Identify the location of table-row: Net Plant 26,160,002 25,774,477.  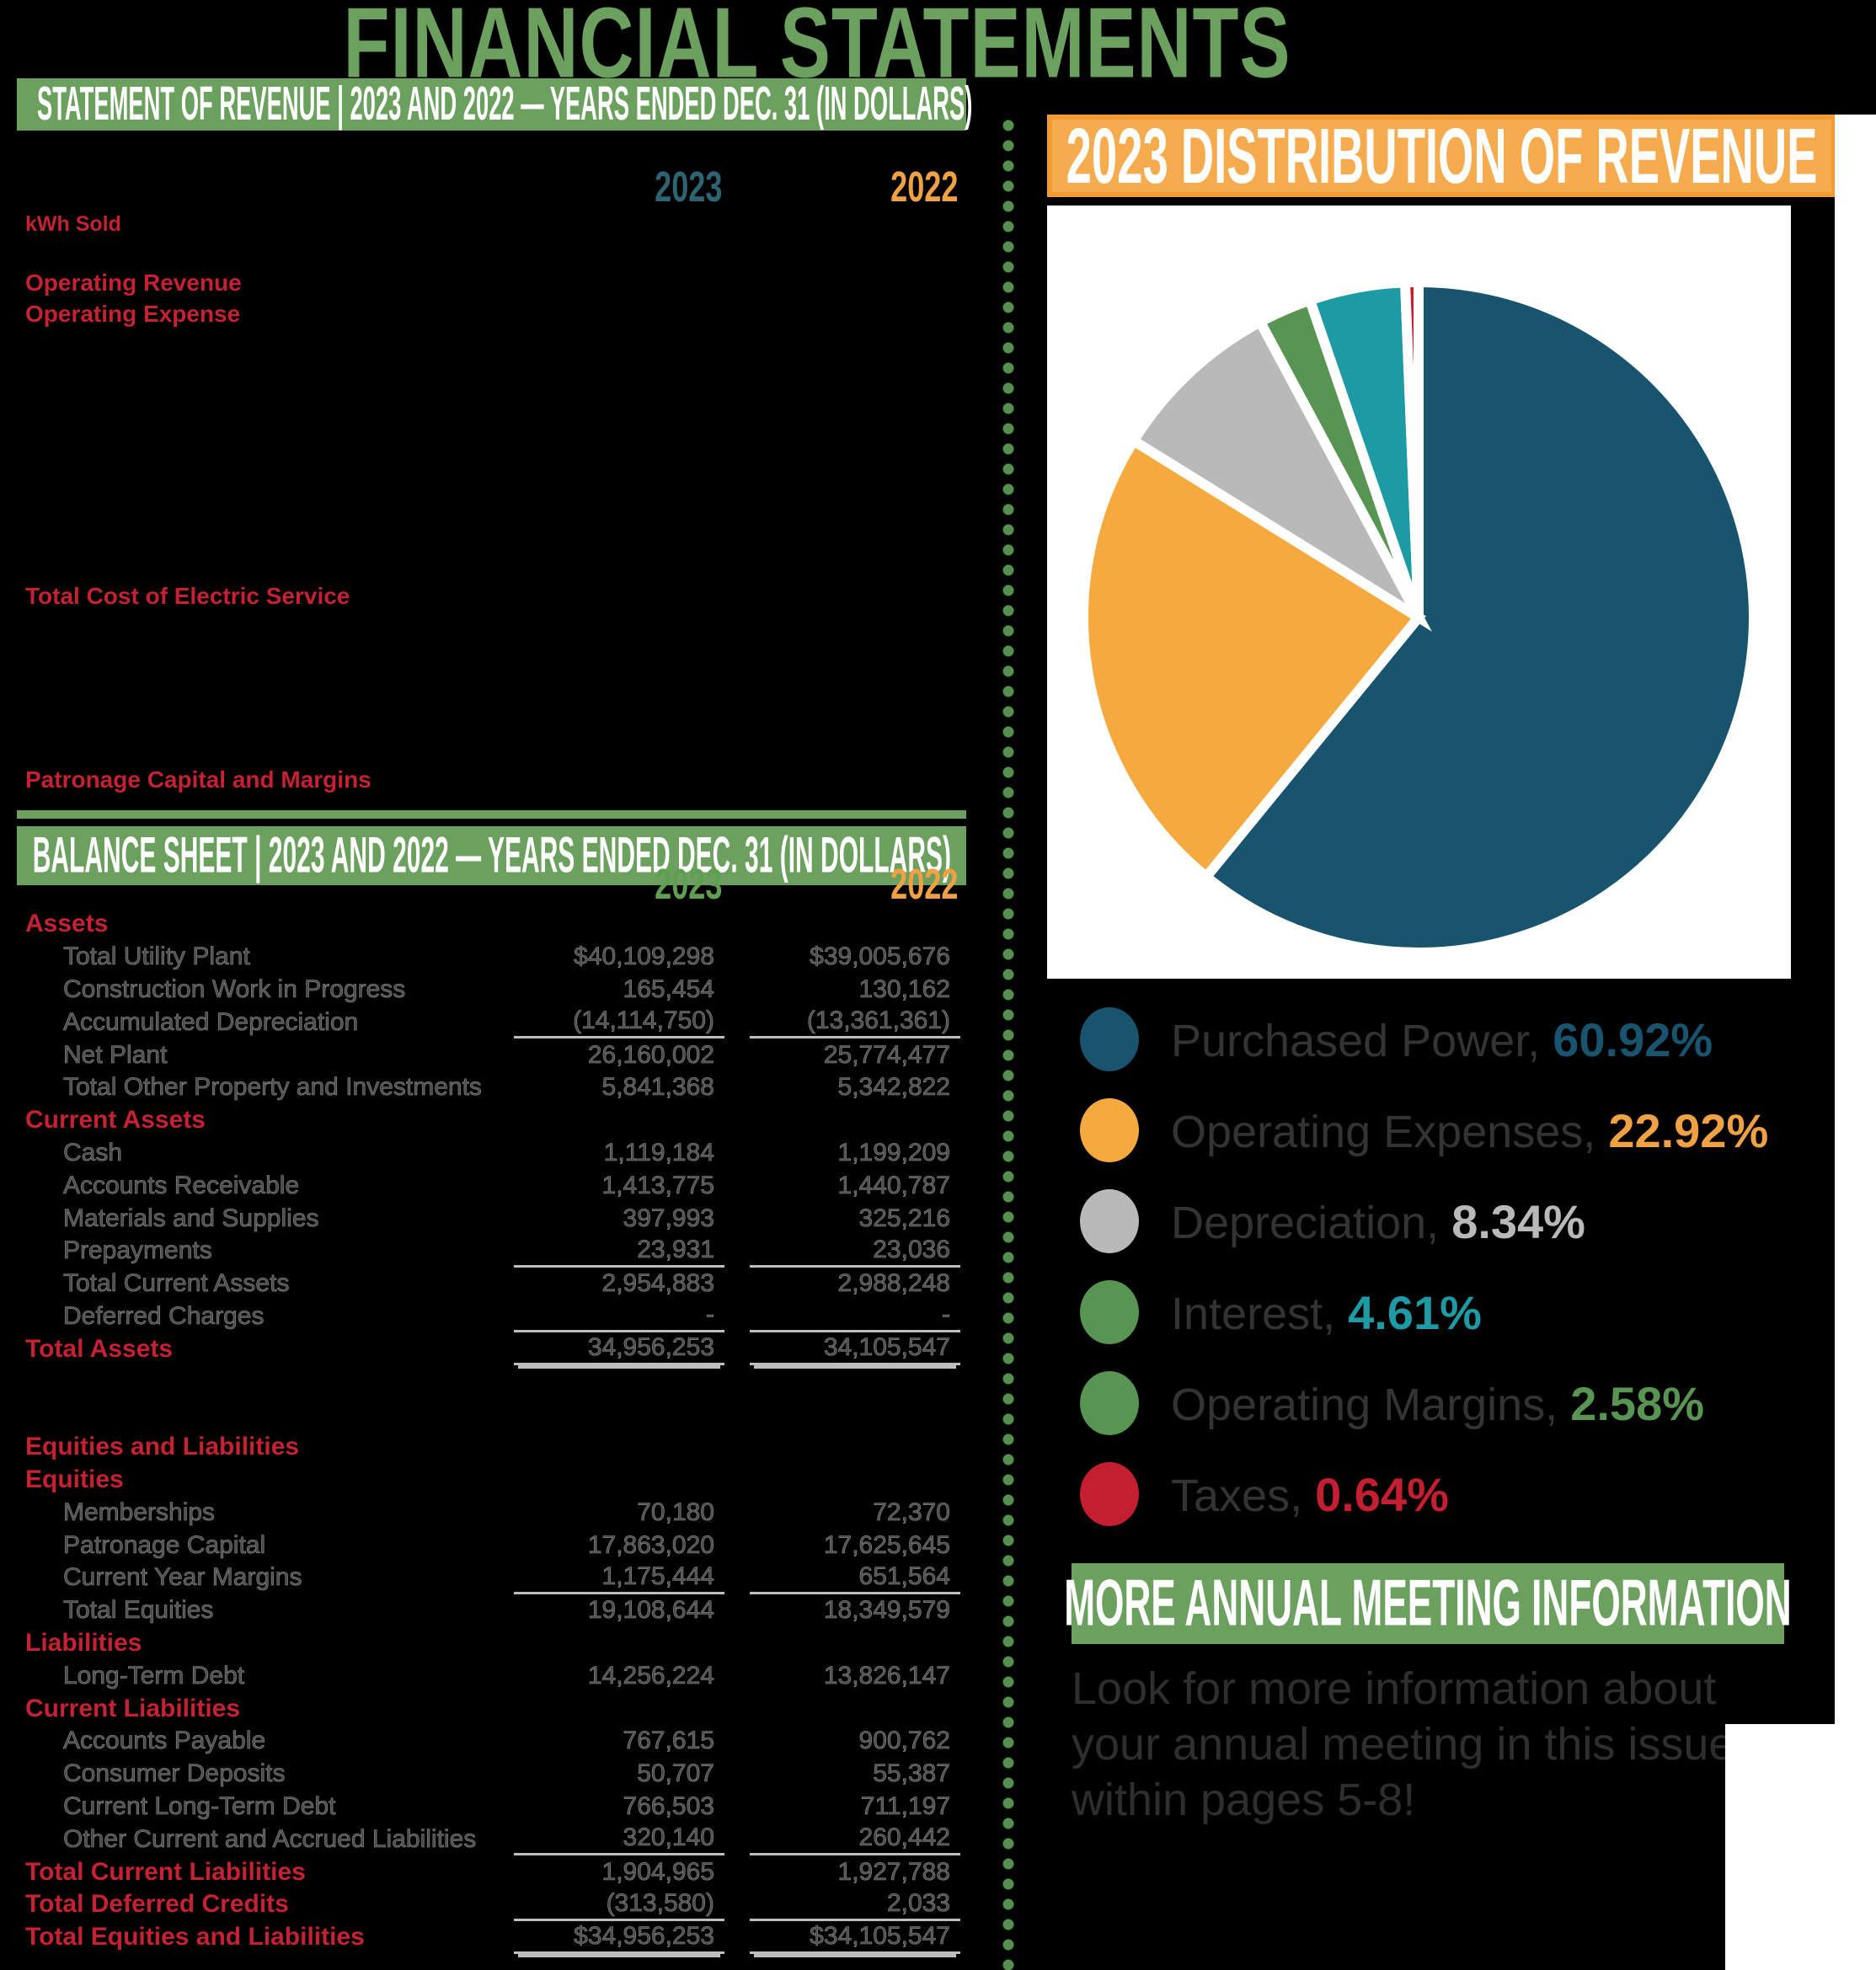
(491, 1055).